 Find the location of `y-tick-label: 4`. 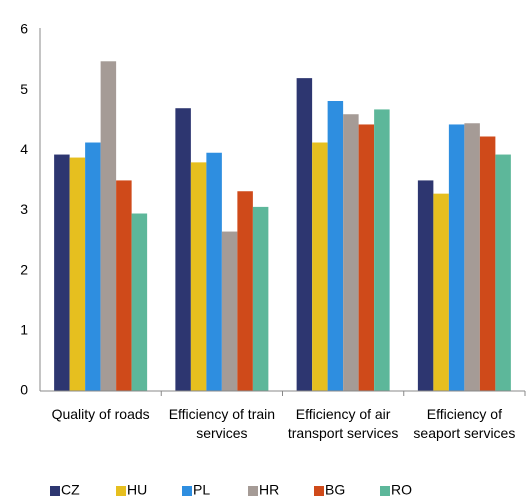

y-tick-label: 4 is located at coordinates (24, 149).